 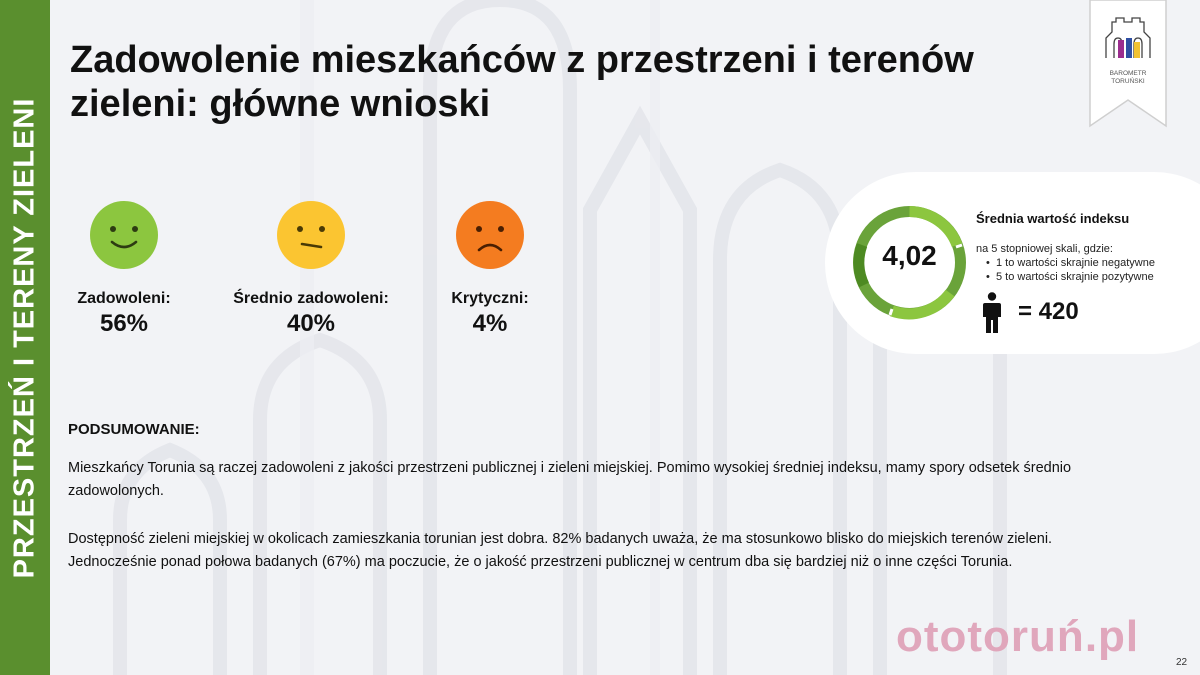 I want to click on index-title: Średnia wartość indeksu, so click(x=1053, y=218).